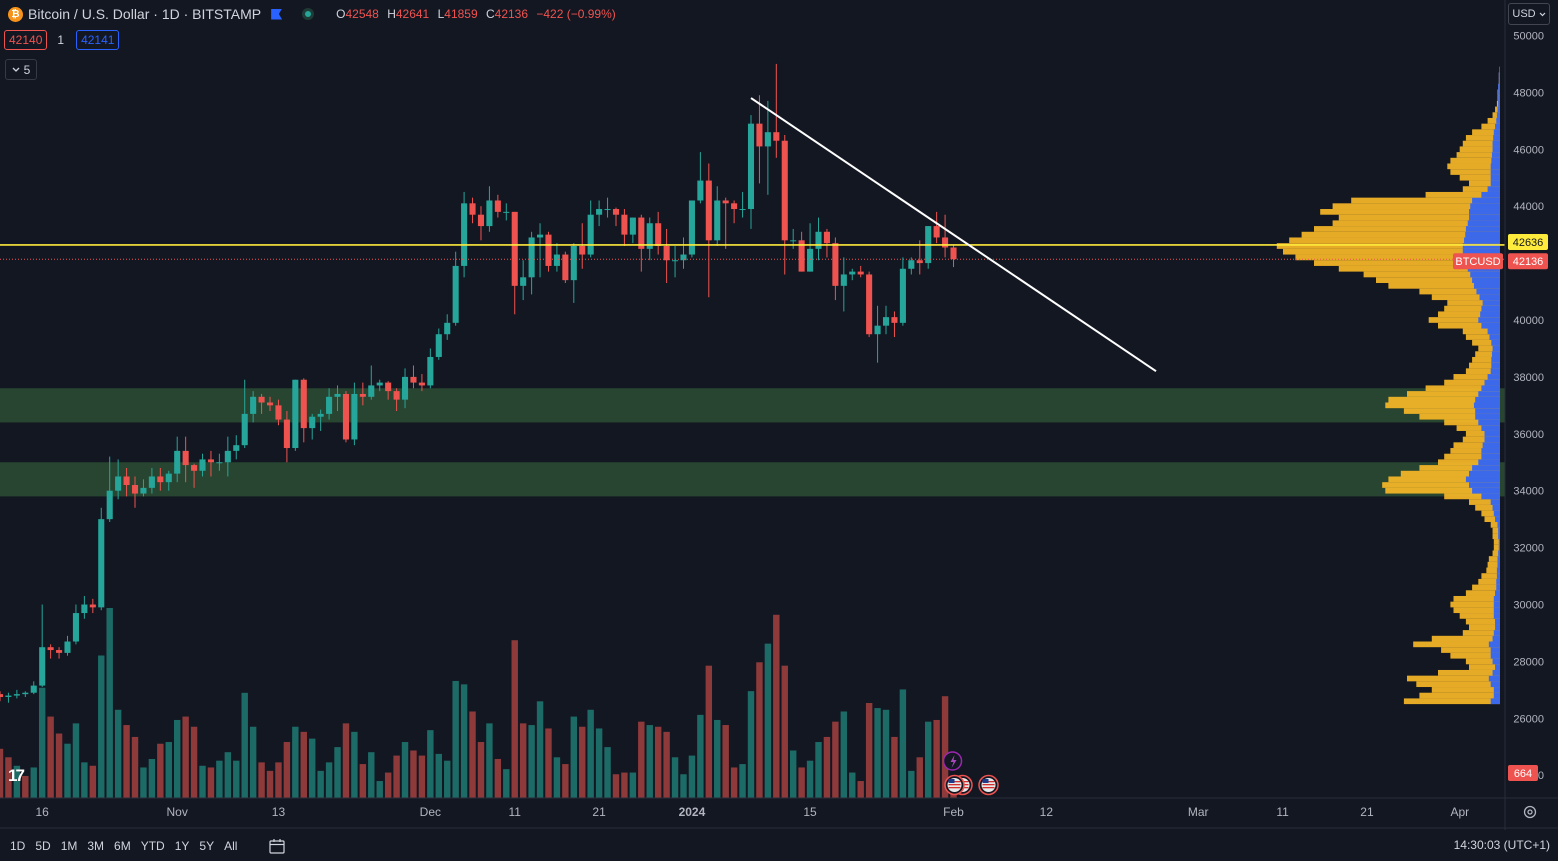 The height and width of the screenshot is (861, 1558). What do you see at coordinates (152, 845) in the screenshot?
I see `range-ytd: YTD` at bounding box center [152, 845].